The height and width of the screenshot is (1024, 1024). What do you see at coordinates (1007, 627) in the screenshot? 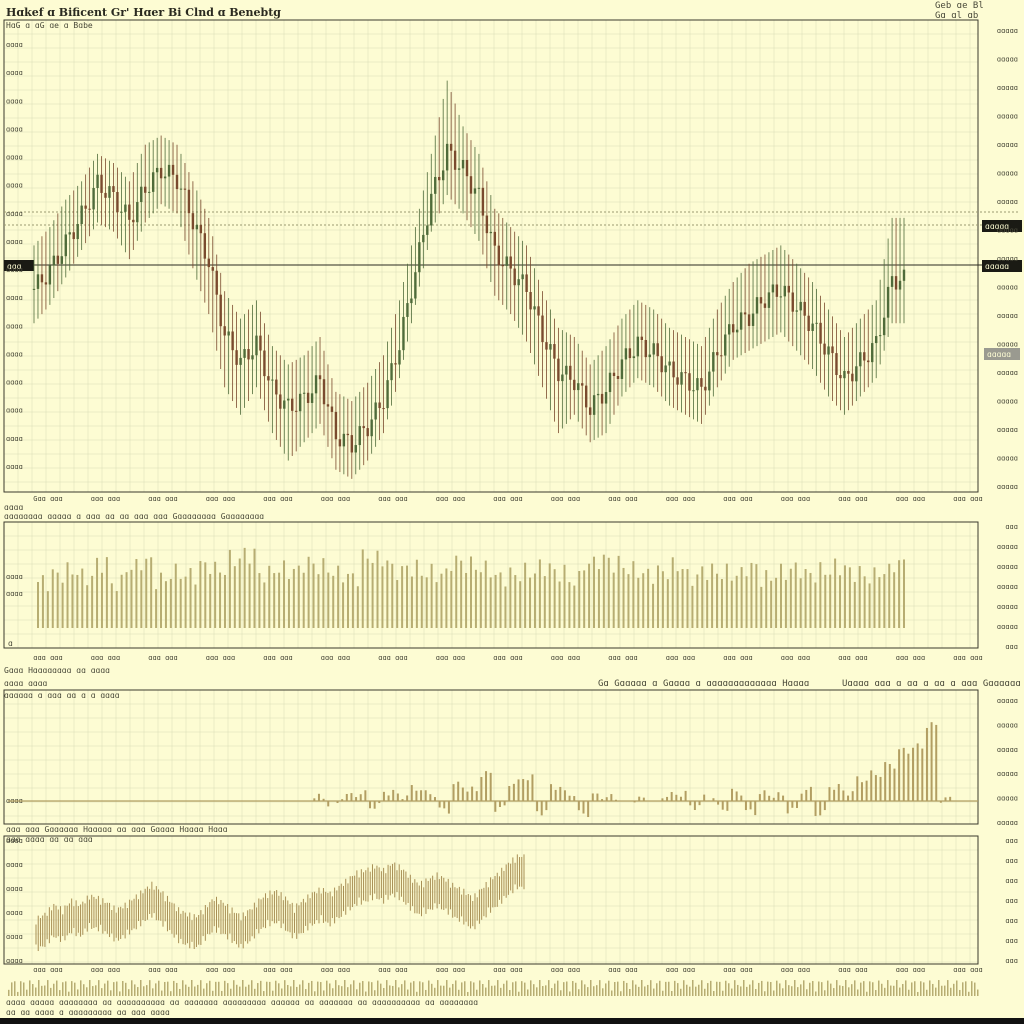
I see `volume-y-right-tick-label: ɑɑɑɑɑ` at bounding box center [1007, 627].